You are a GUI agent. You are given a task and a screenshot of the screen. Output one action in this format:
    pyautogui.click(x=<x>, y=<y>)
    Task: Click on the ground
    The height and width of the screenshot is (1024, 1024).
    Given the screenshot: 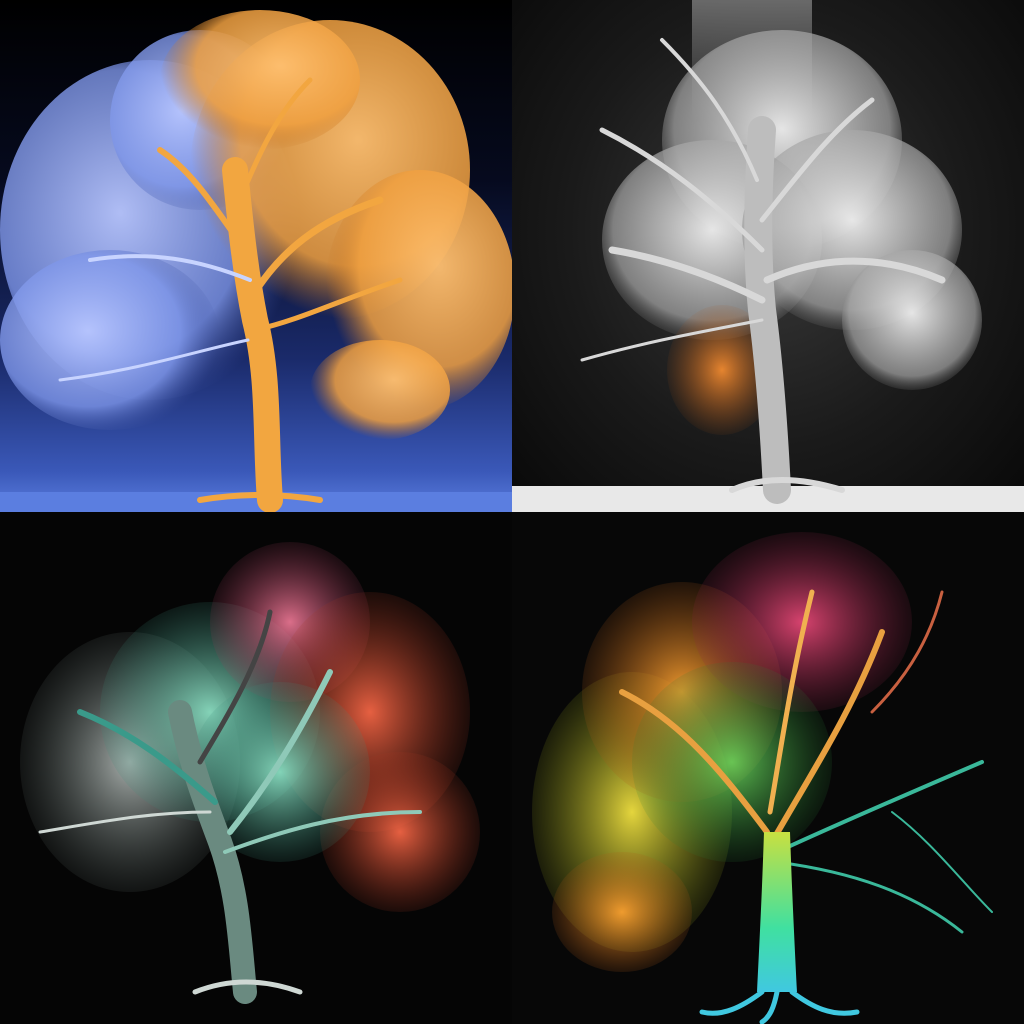 What is the action you would take?
    pyautogui.click(x=256, y=502)
    